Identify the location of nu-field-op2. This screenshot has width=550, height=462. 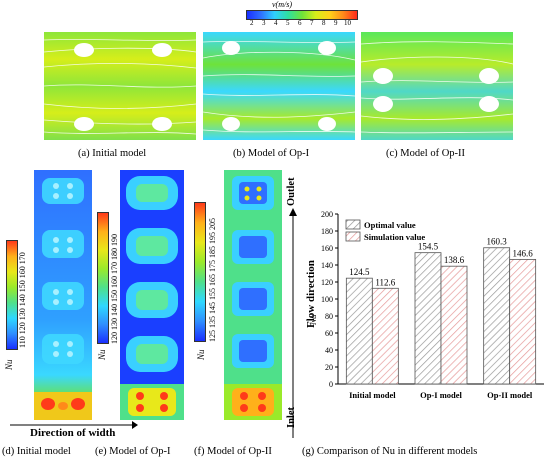
(253, 295).